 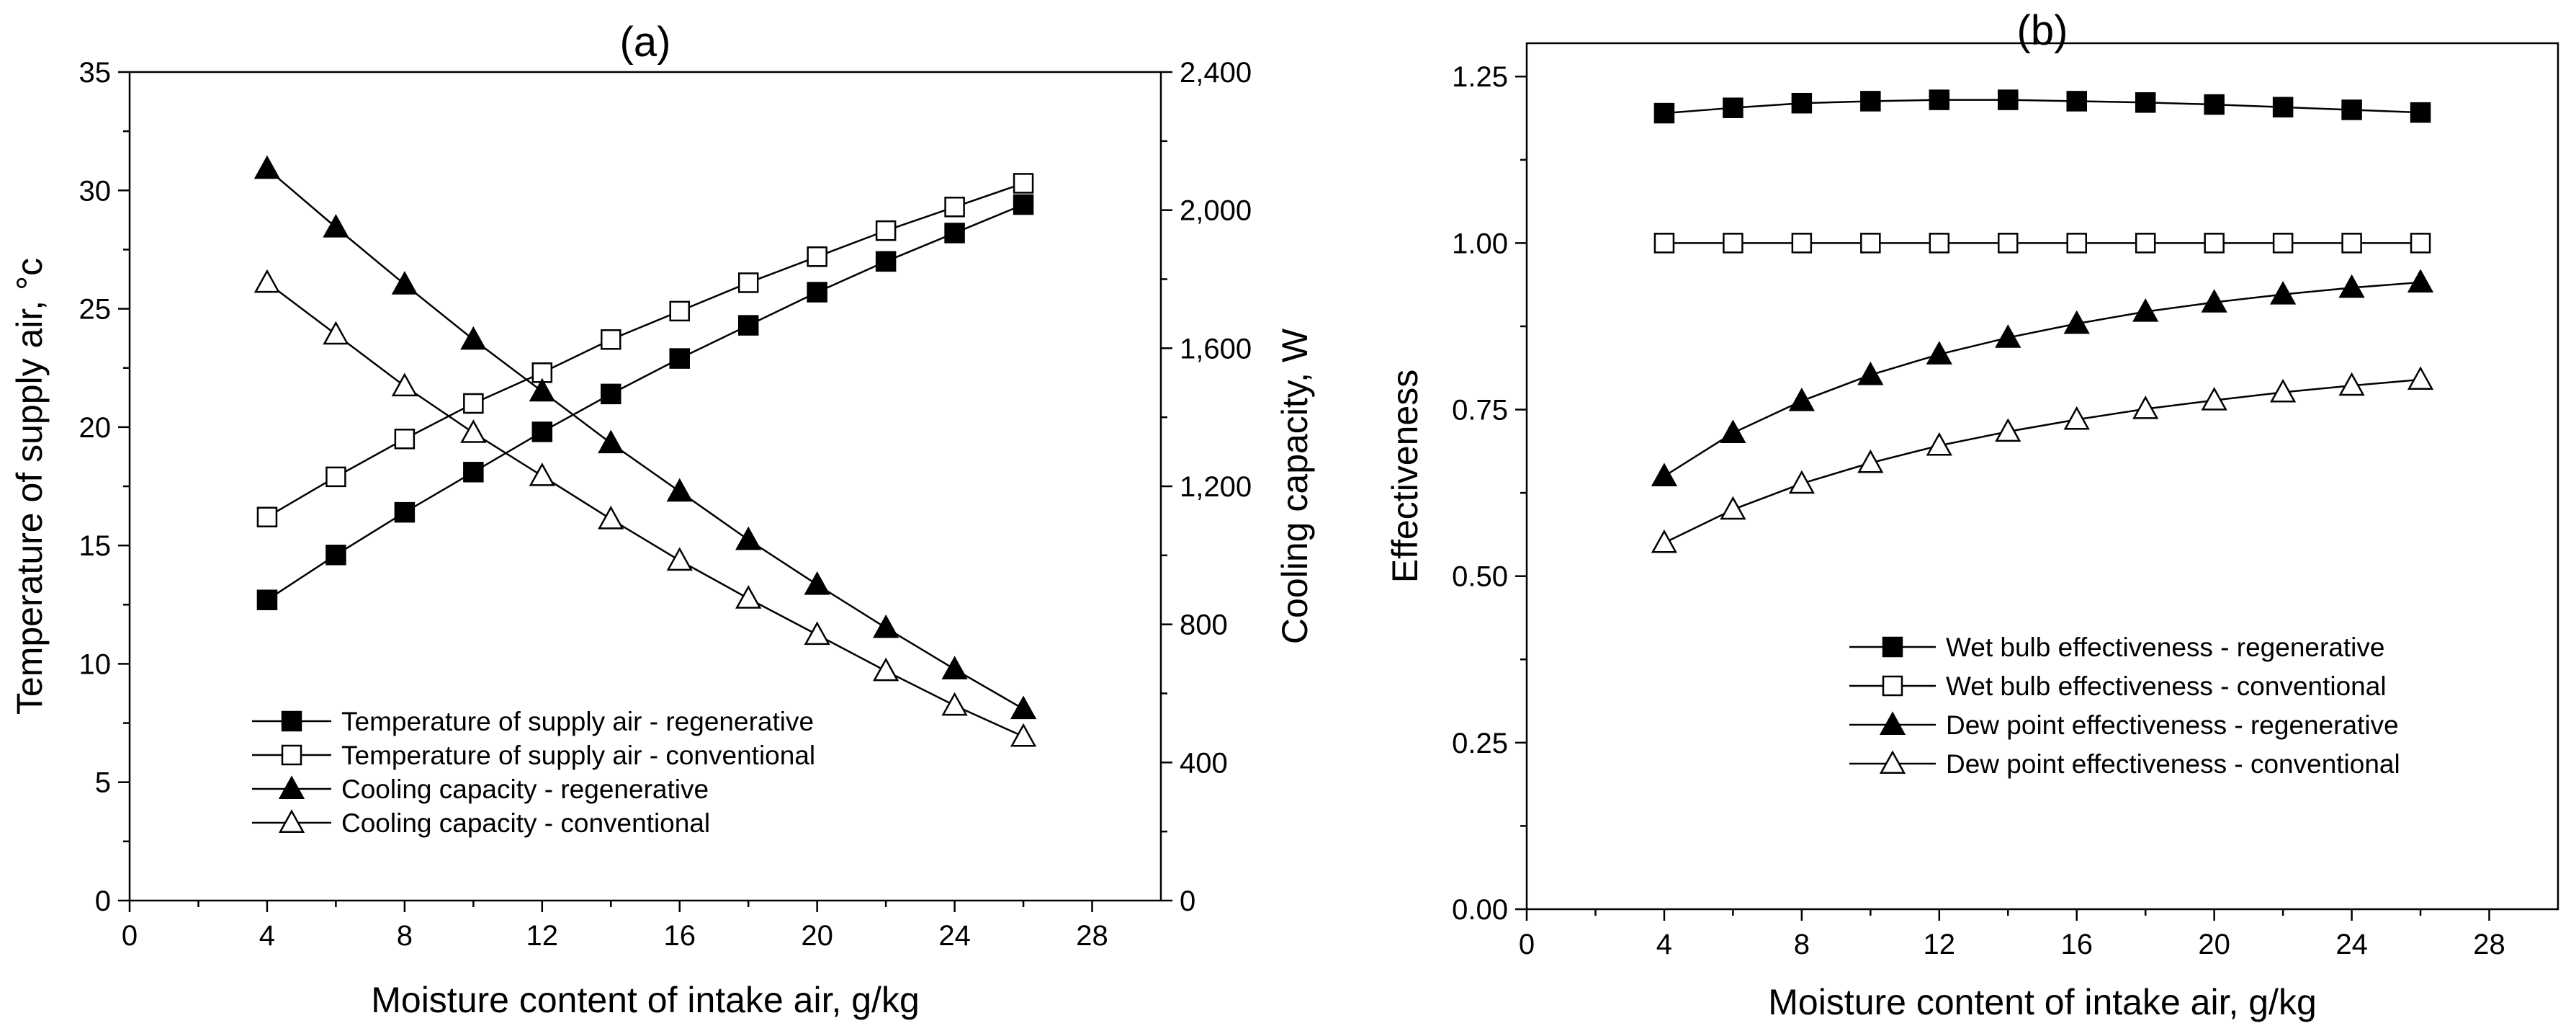 I want to click on legend-label: Dew point effectiveness - regenerative, so click(x=2172, y=725).